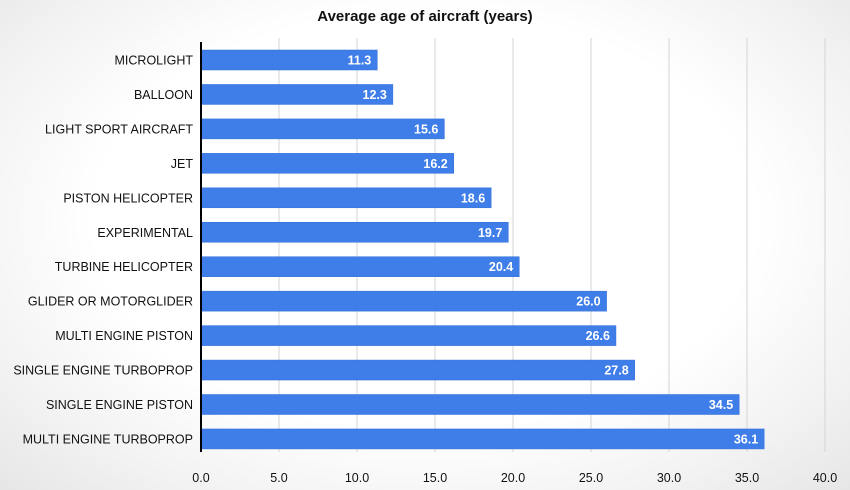 The height and width of the screenshot is (490, 850). I want to click on data-label: 34.5, so click(721, 405).